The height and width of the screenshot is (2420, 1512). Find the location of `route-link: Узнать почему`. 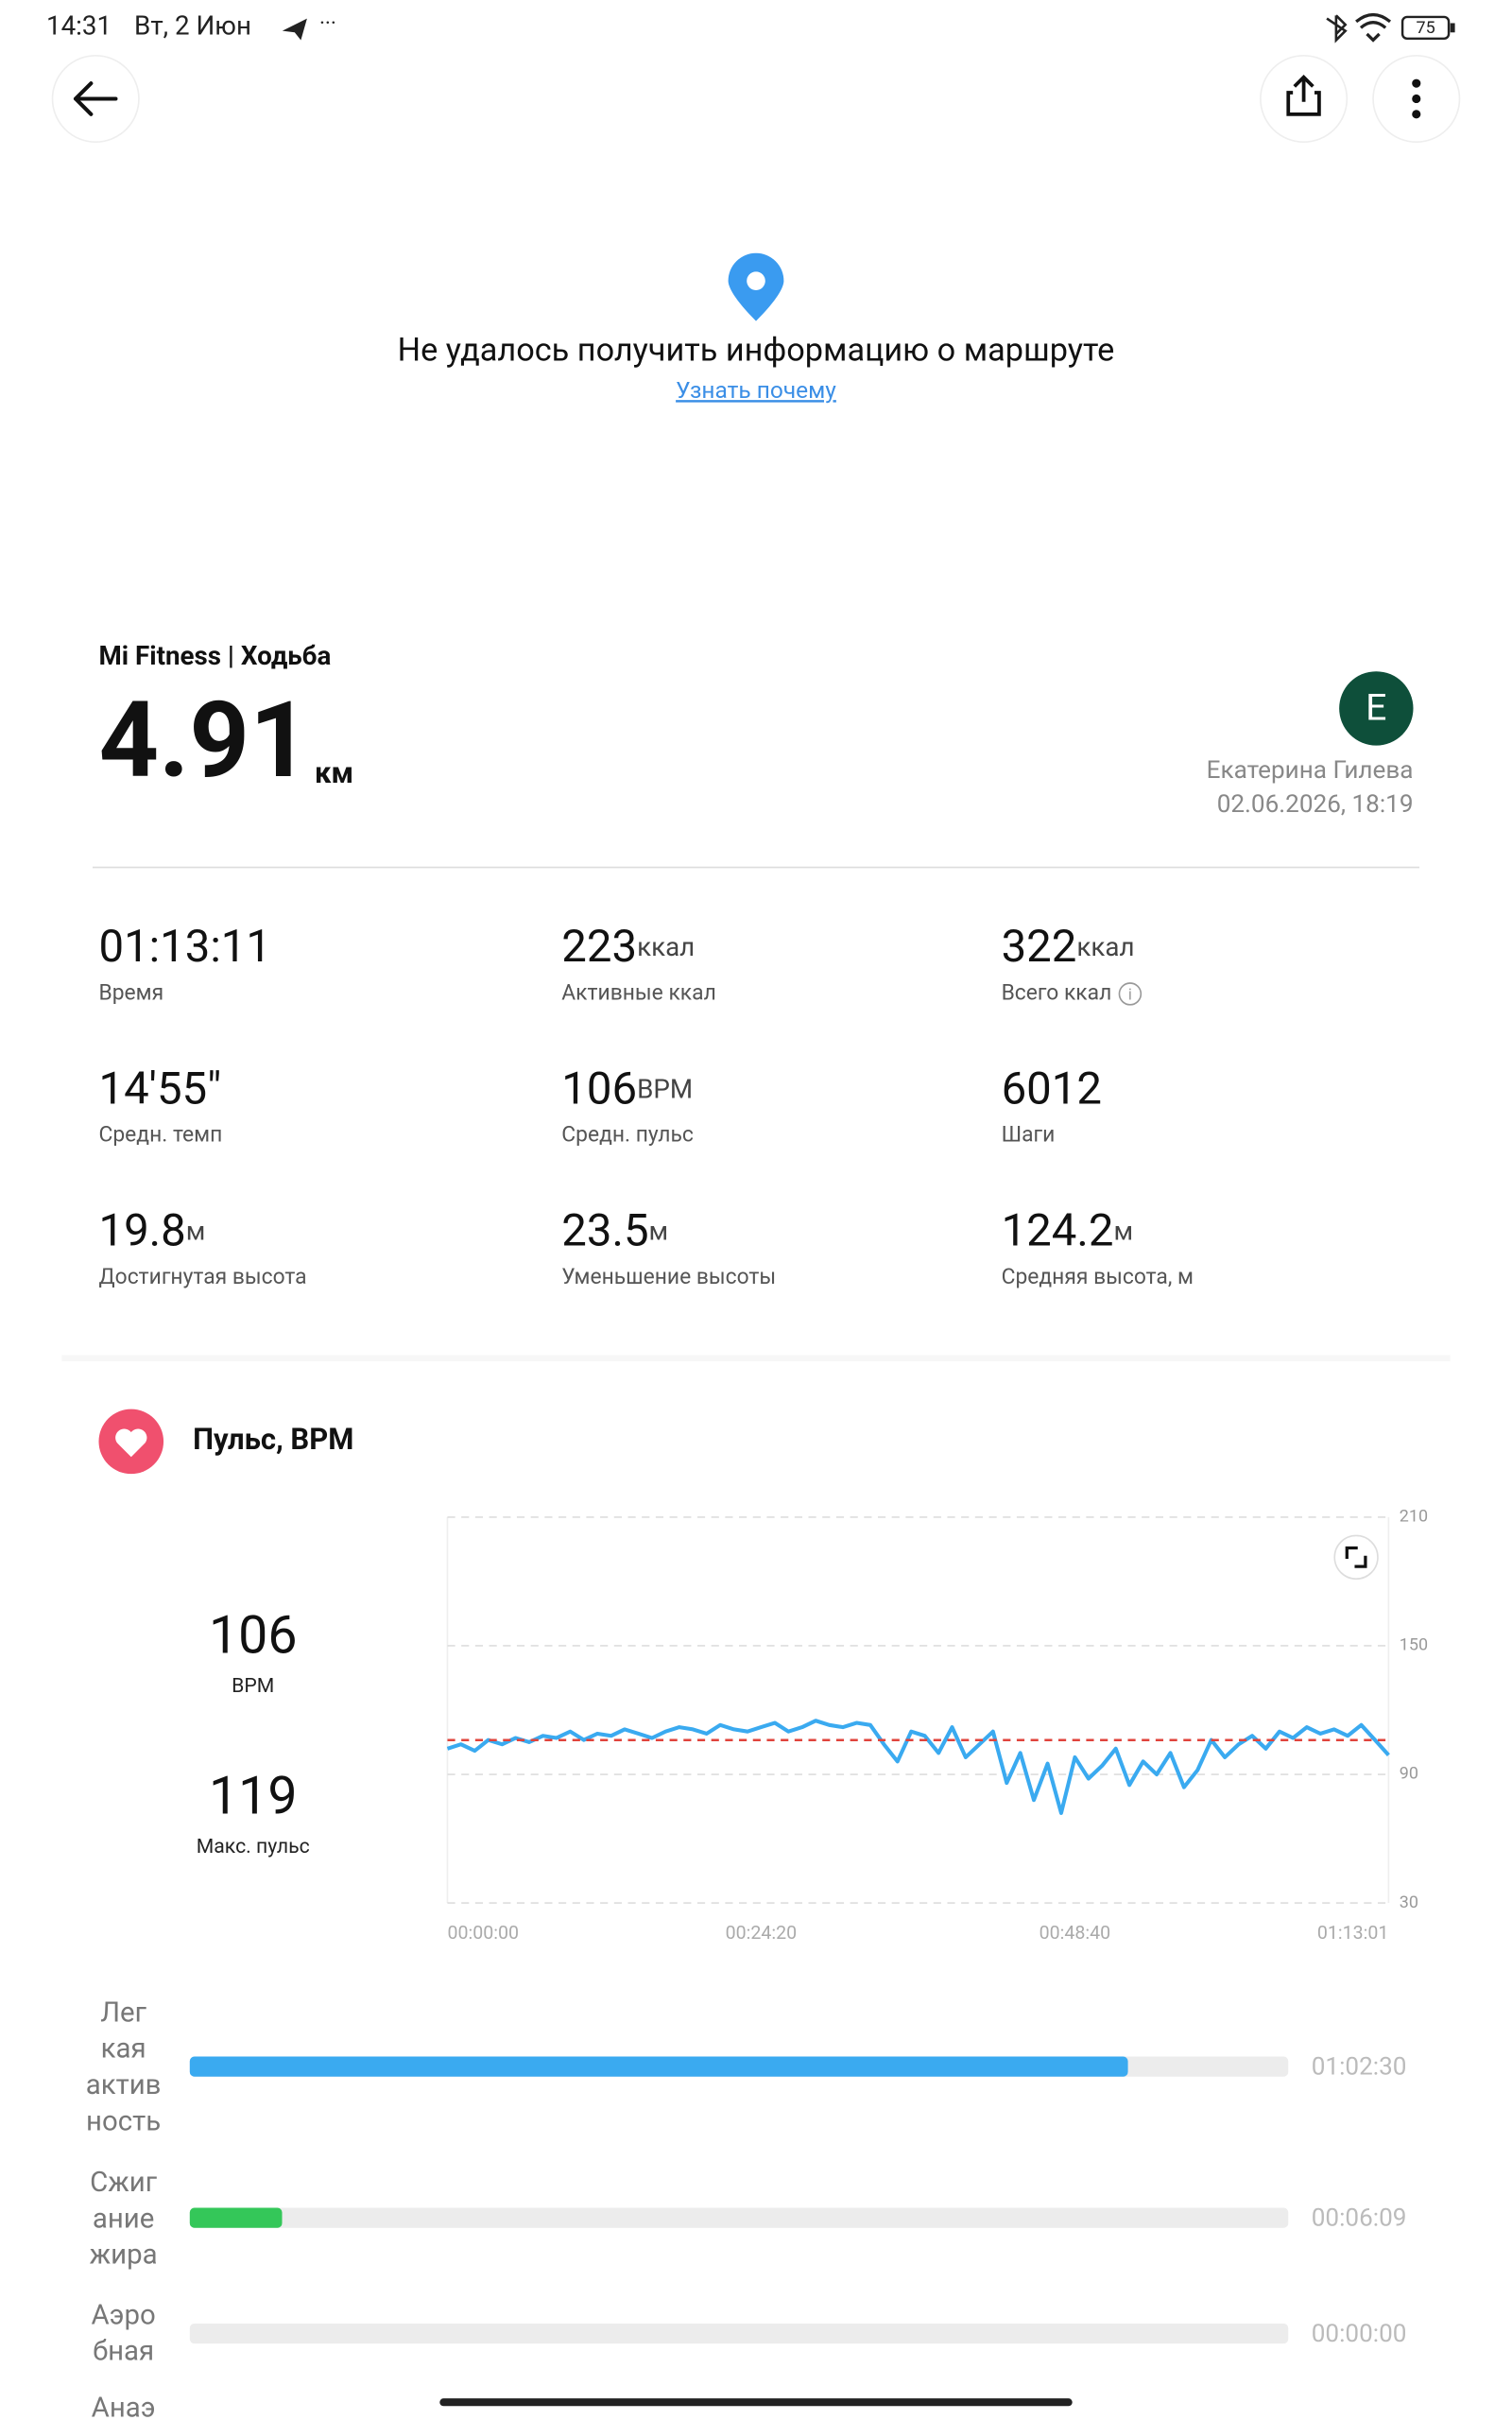

route-link: Узнать почему is located at coordinates (756, 390).